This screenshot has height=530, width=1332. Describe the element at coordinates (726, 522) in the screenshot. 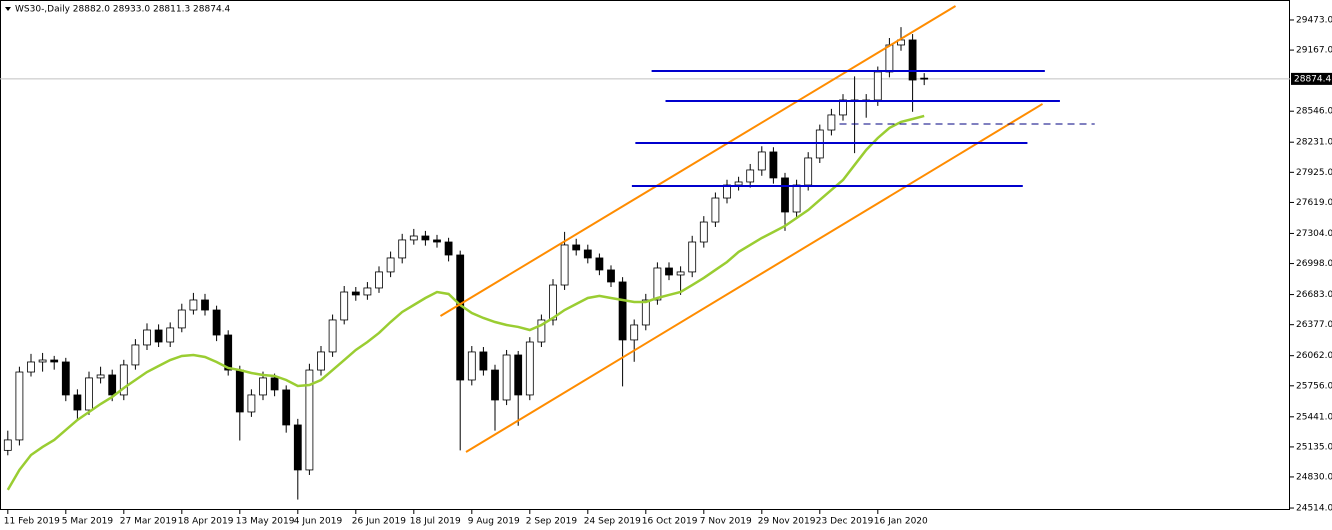

I see `x-tick-label: 7 Nov 2019` at that location.